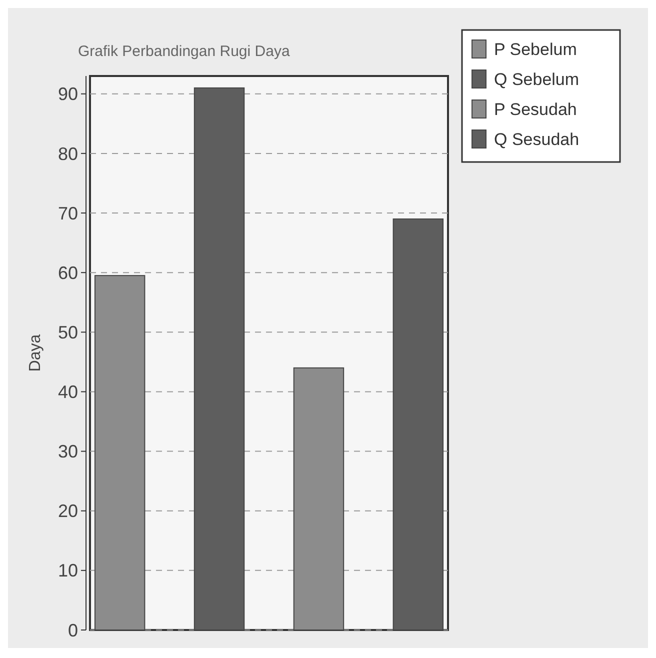 This screenshot has width=656, height=658. I want to click on y-tick-label: 60, so click(68, 272).